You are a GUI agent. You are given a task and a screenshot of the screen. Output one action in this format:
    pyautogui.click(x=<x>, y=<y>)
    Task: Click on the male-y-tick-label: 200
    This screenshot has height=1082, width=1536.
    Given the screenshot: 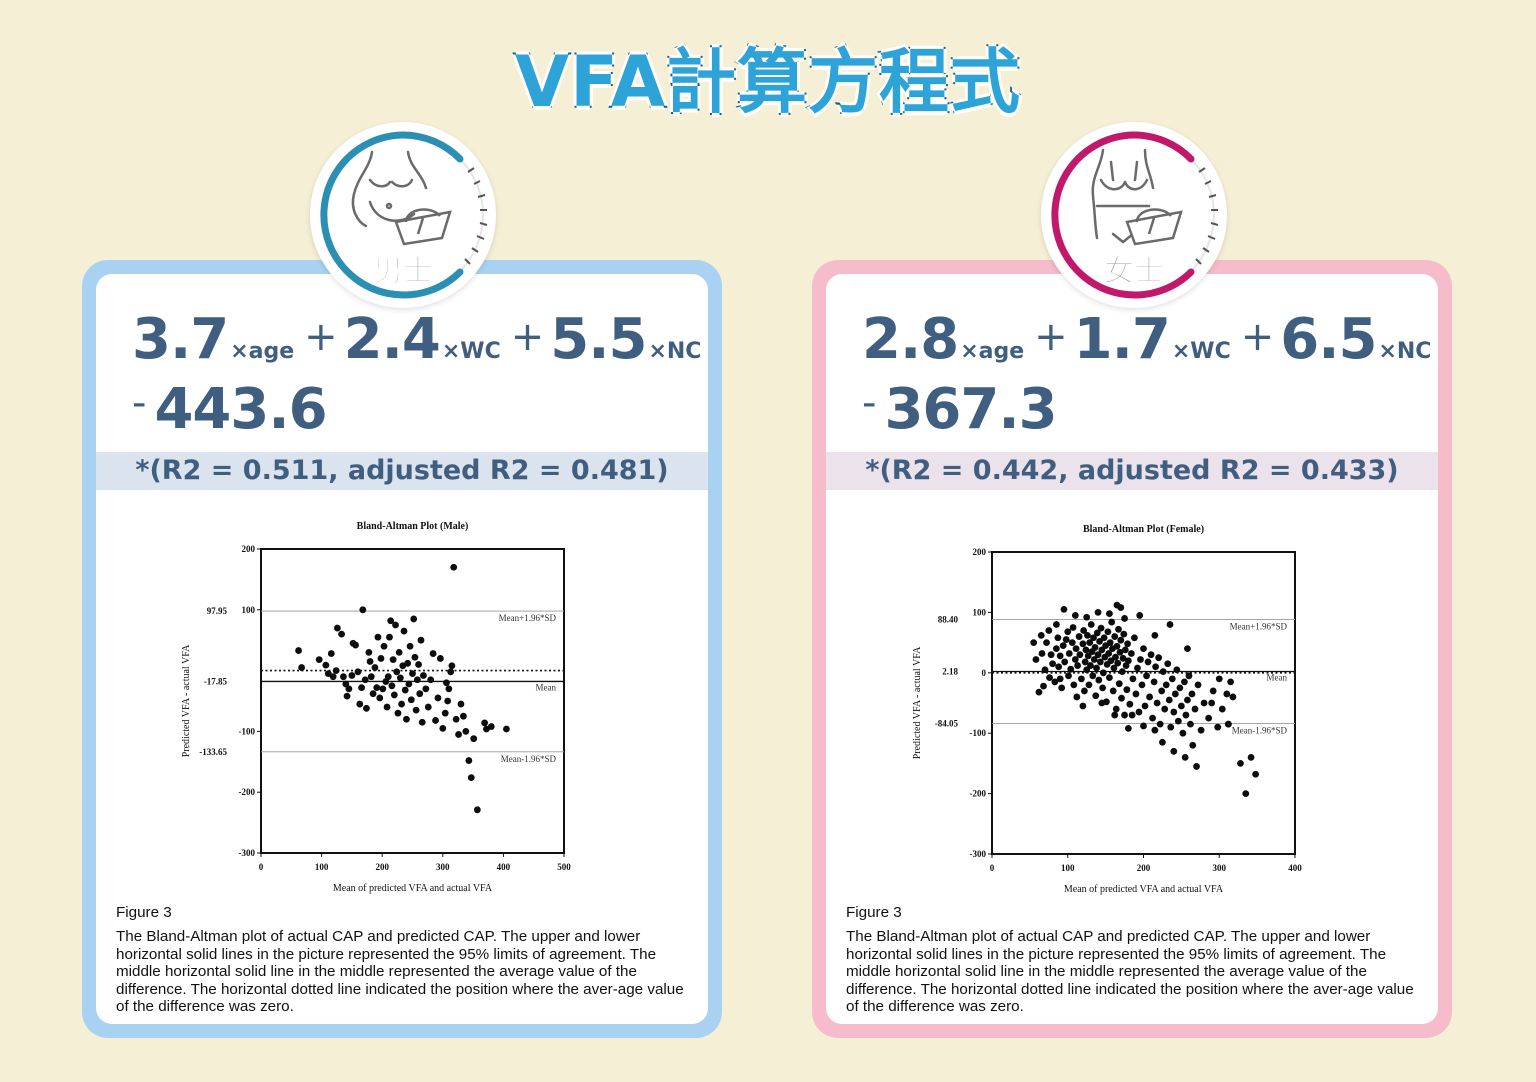 What is the action you would take?
    pyautogui.click(x=249, y=549)
    